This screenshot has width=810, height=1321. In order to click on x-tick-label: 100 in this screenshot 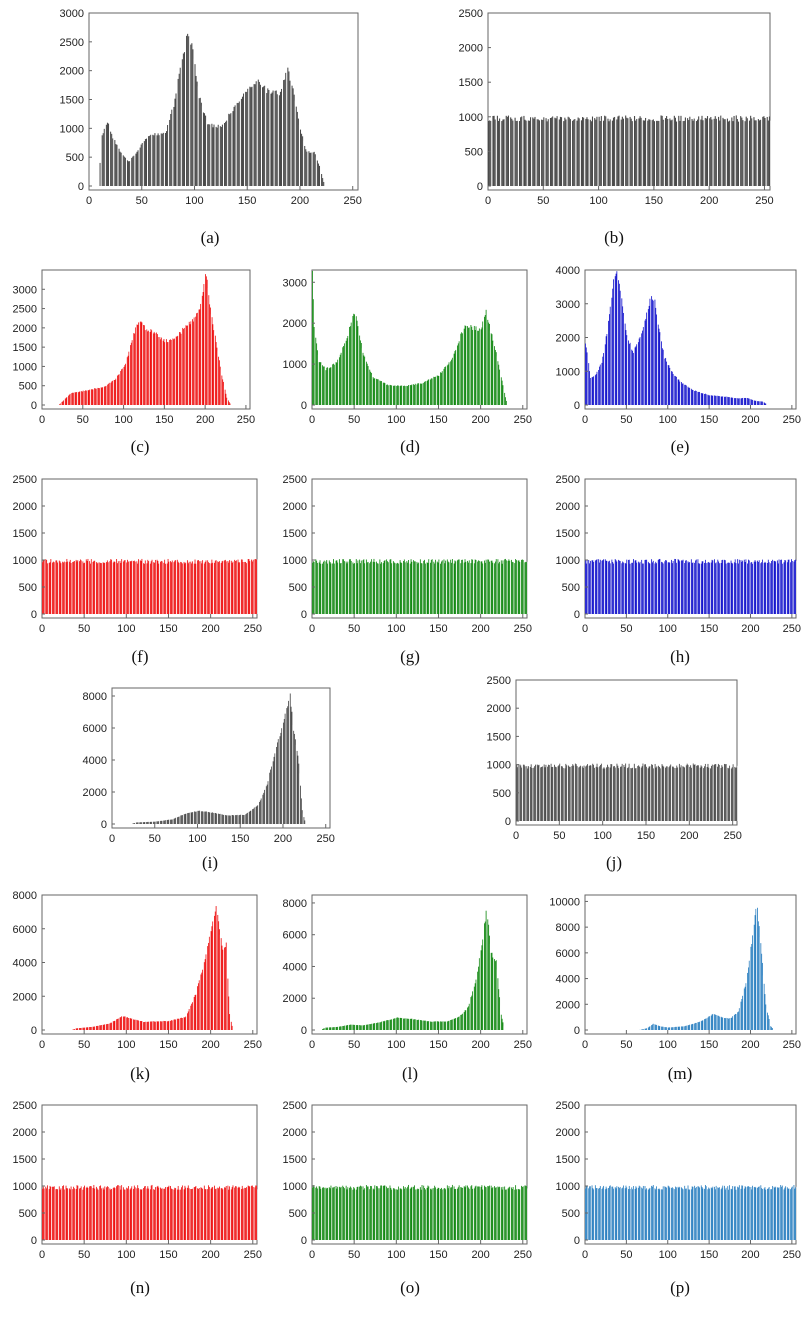, I will do `click(396, 629)`.